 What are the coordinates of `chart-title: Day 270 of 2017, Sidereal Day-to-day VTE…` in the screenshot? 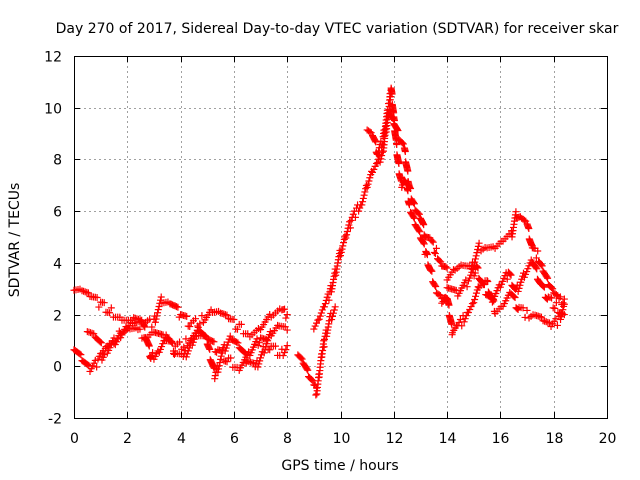 It's located at (337, 29).